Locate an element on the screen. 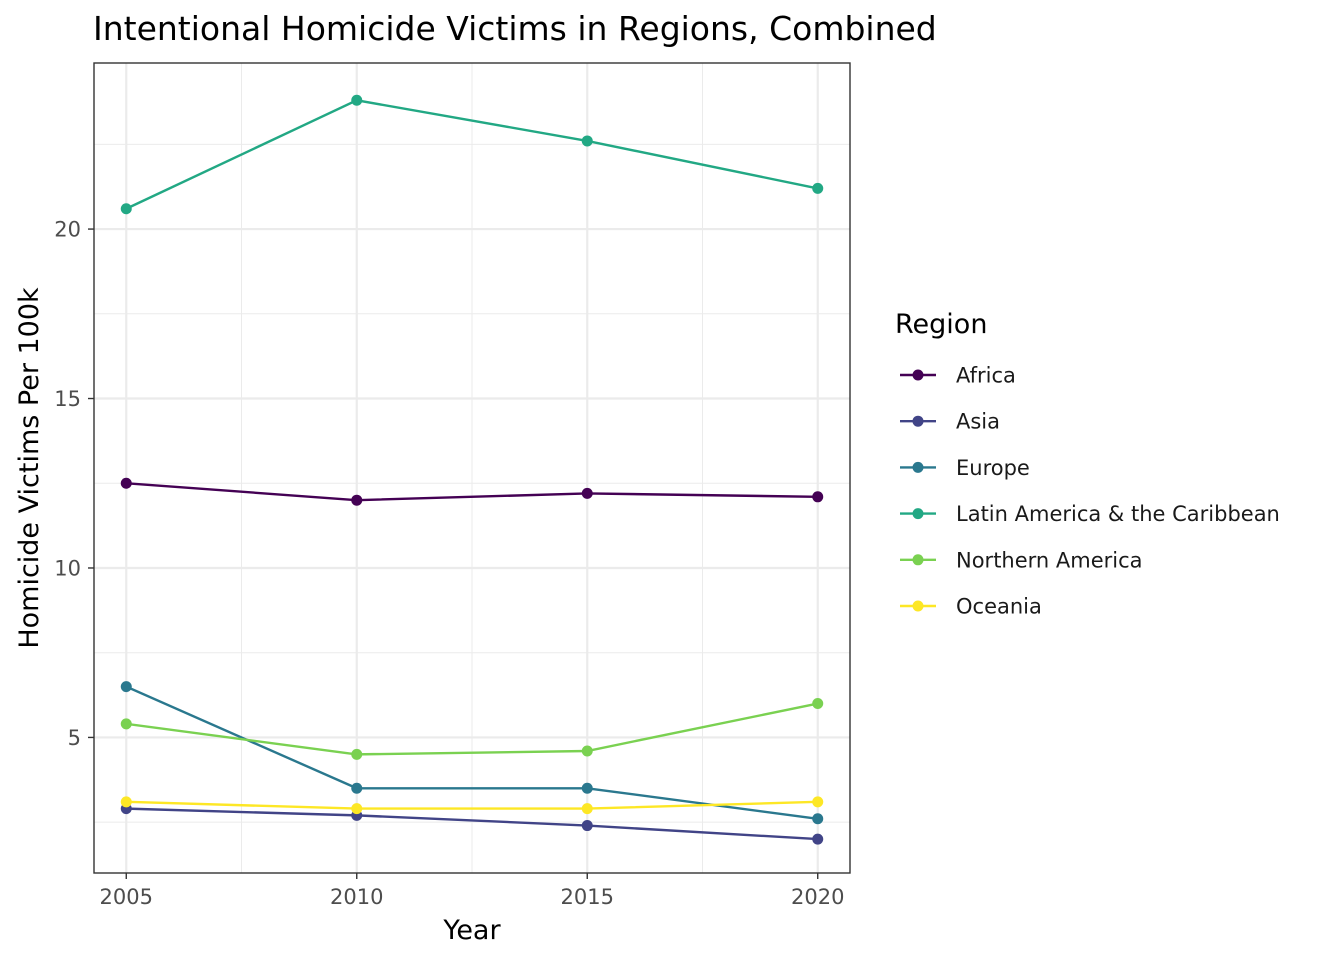 This screenshot has width=1344, height=960. y-tick-label: 5 is located at coordinates (74, 738).